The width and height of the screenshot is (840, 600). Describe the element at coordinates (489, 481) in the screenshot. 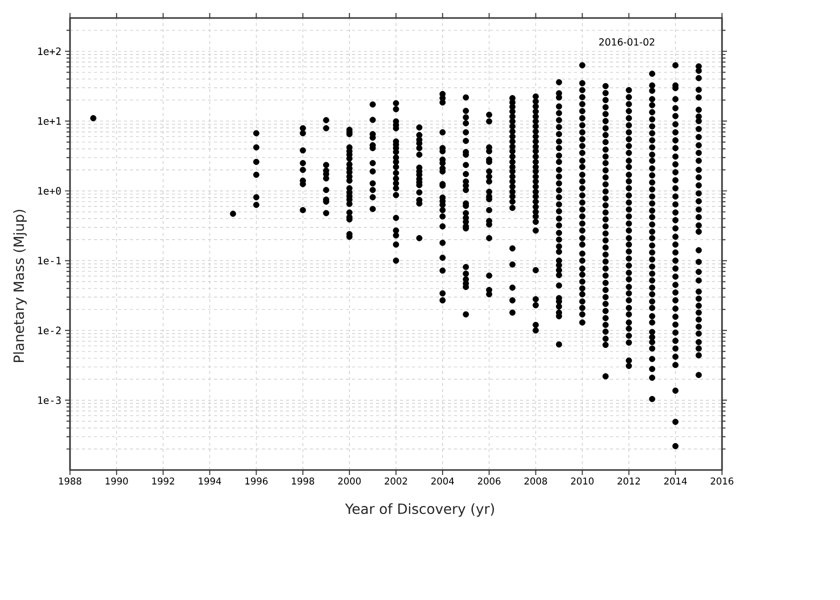

I see `x-tick-label: 2006` at that location.